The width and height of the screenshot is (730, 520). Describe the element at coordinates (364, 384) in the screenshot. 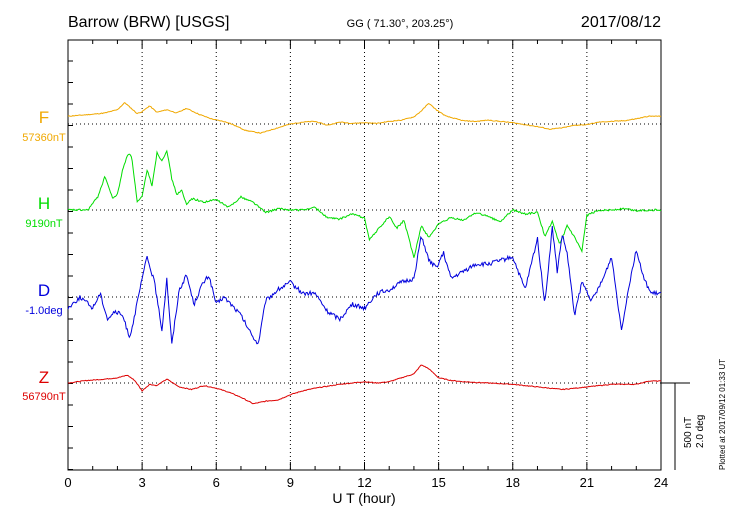

I see `series-line-z` at that location.